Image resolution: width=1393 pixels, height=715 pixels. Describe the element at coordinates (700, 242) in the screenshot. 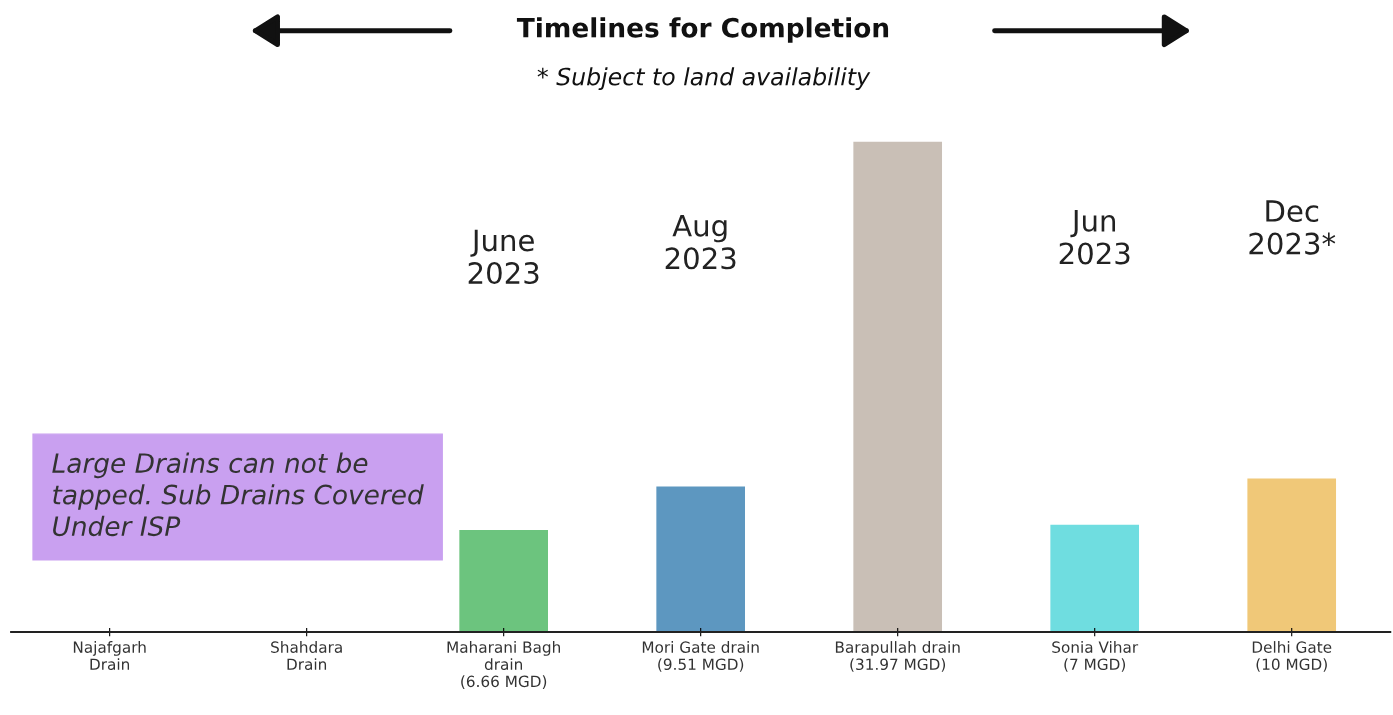

I see `annotation: Aug 2023` at that location.